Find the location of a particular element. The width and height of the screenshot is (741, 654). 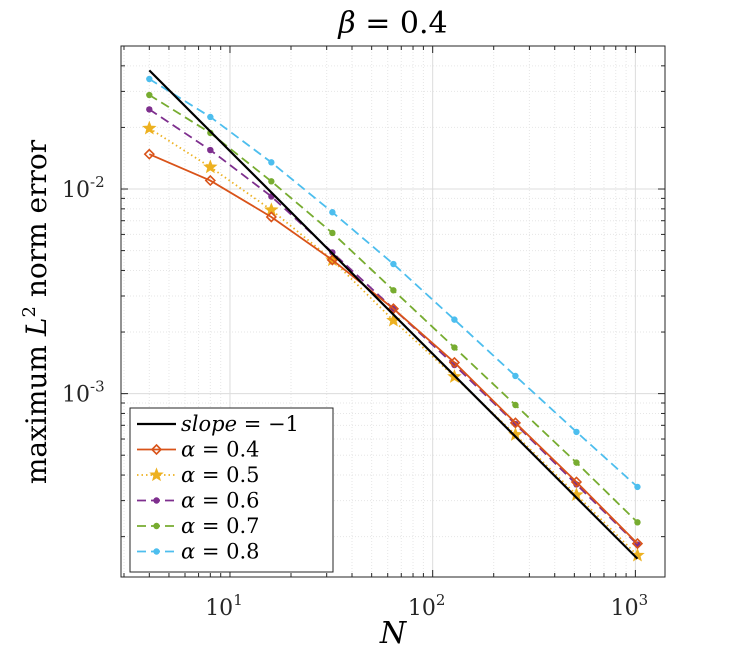

legend-item: α = 0.6 is located at coordinates (198, 501).